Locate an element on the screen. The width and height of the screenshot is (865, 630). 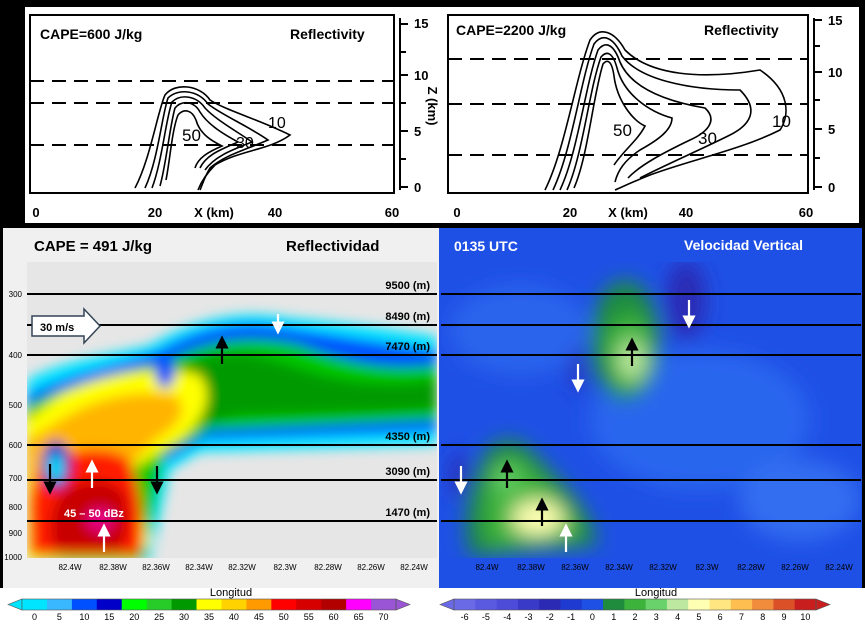
vv-downdraft-upper is located at coordinates (686, 301).